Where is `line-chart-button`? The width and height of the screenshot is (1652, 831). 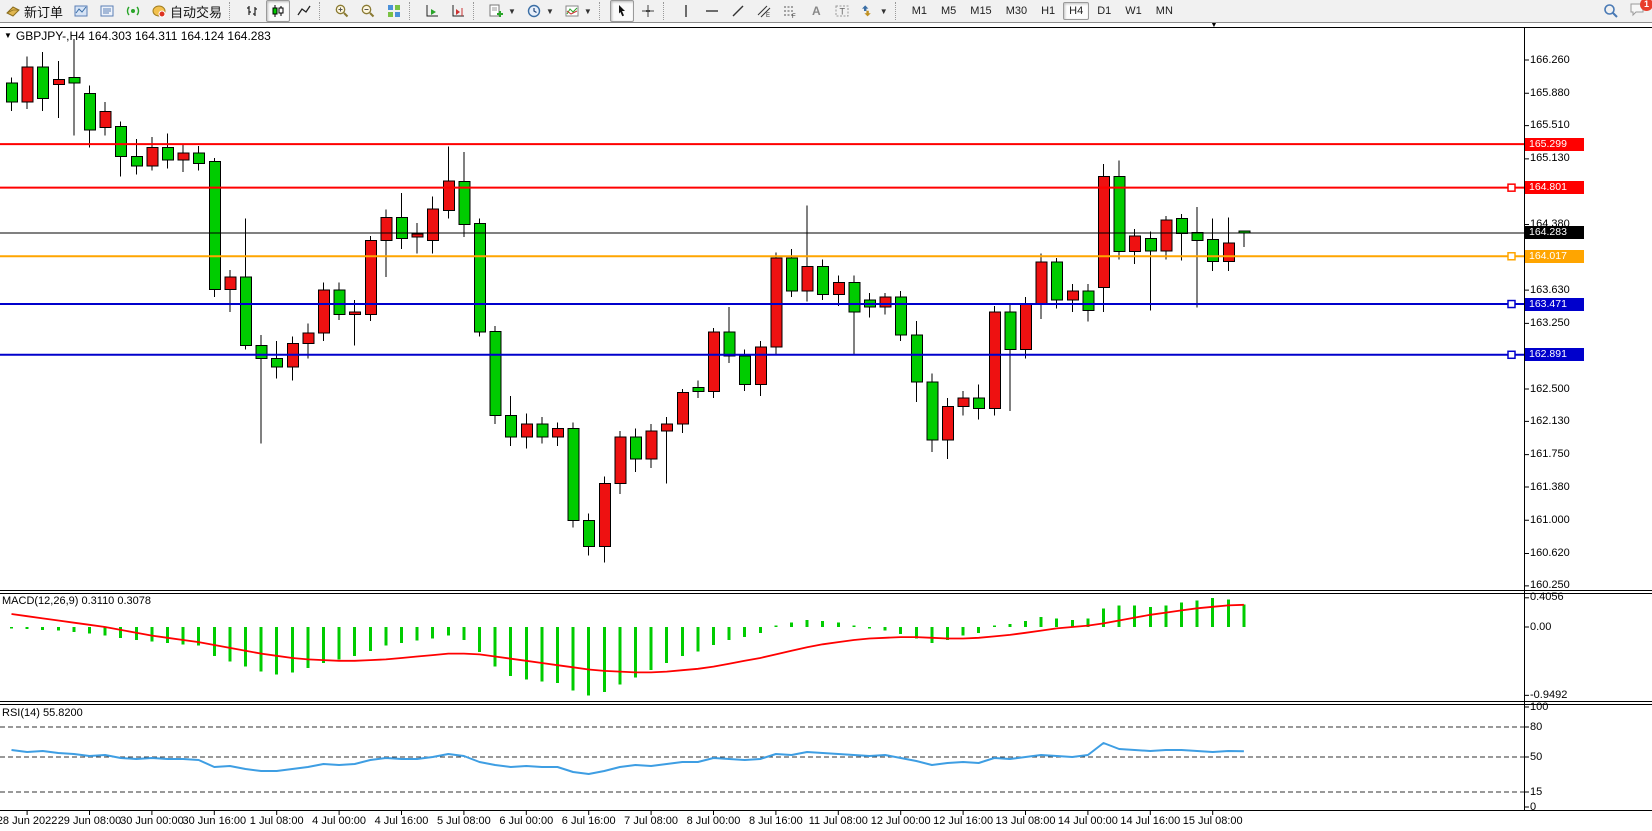 line-chart-button is located at coordinates (304, 11).